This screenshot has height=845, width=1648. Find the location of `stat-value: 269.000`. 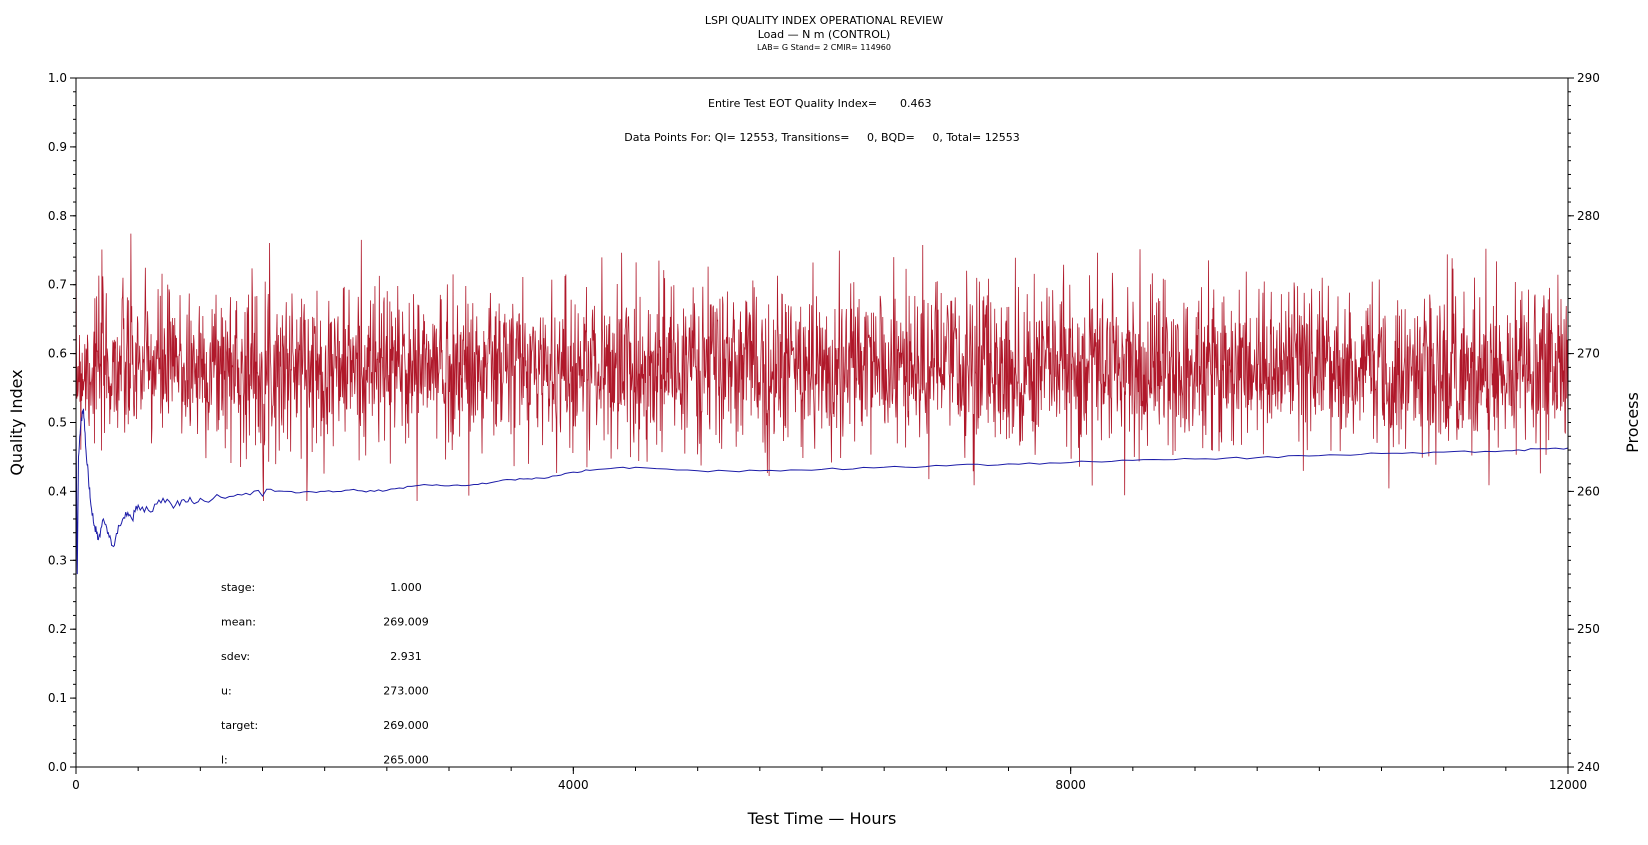

stat-value: 269.000 is located at coordinates (406, 725).